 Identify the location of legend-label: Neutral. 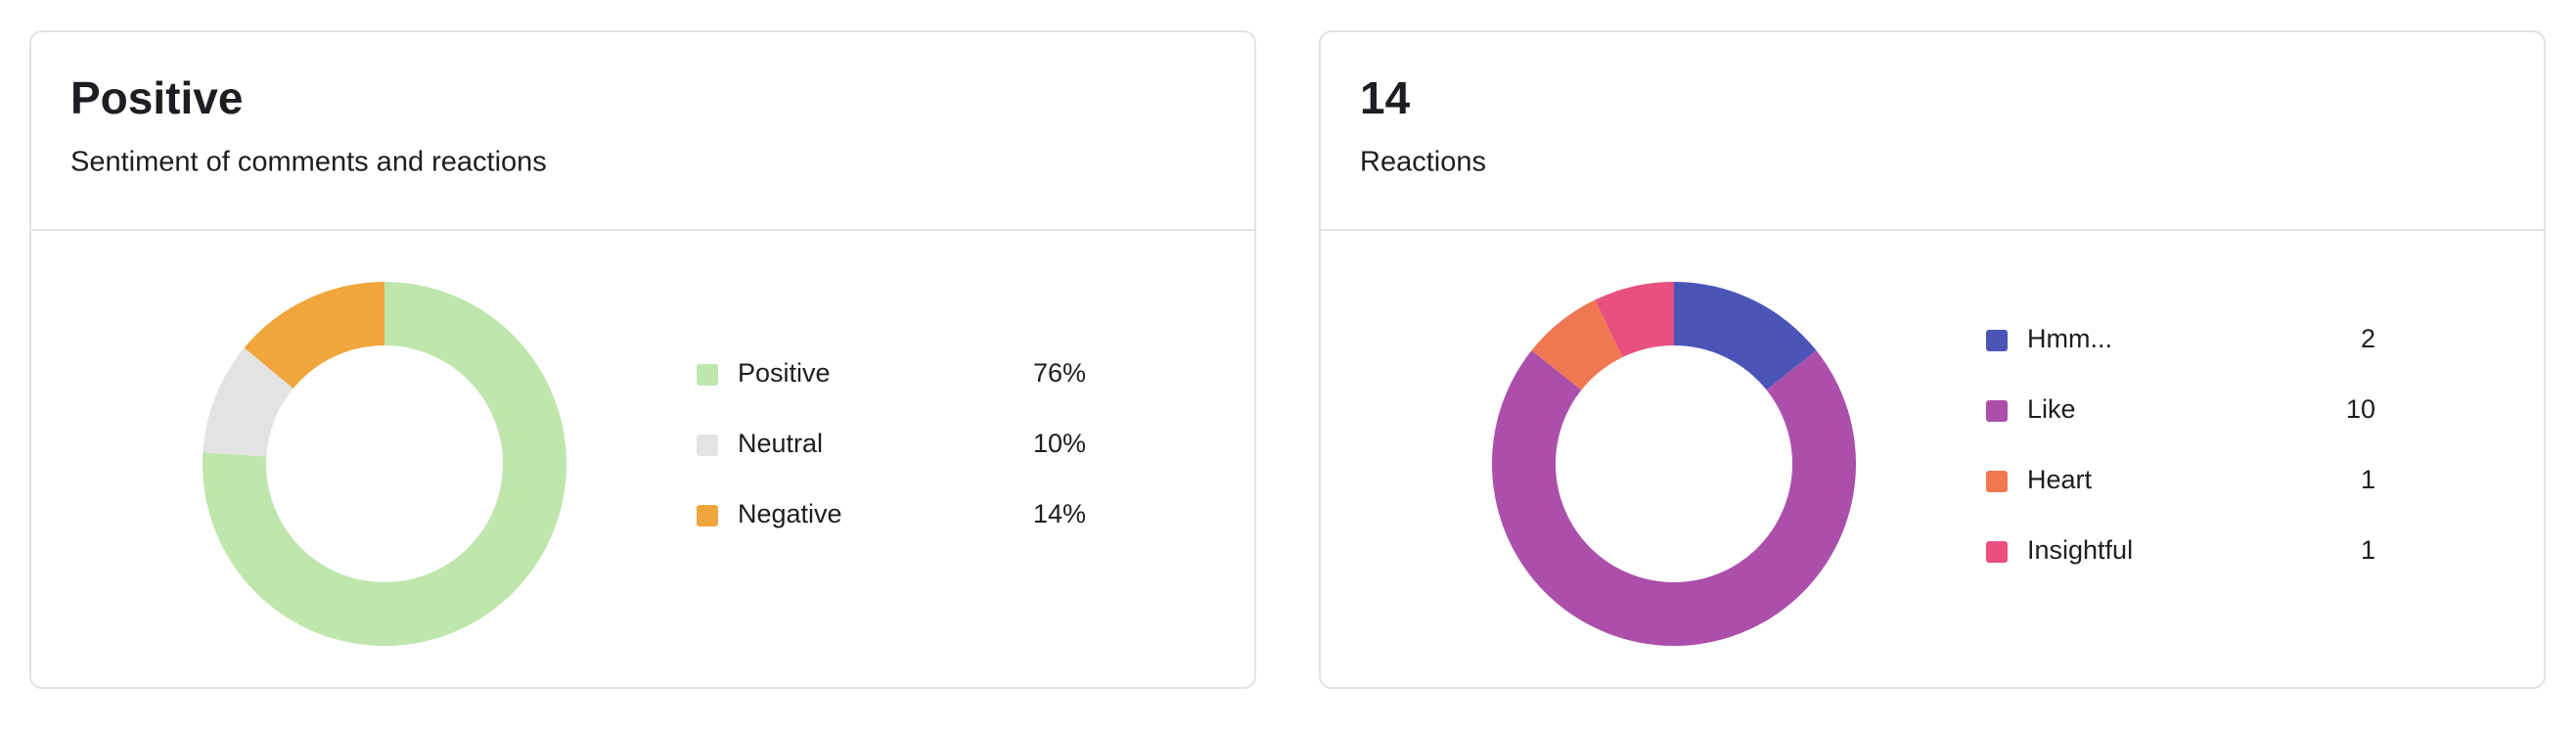
(780, 444).